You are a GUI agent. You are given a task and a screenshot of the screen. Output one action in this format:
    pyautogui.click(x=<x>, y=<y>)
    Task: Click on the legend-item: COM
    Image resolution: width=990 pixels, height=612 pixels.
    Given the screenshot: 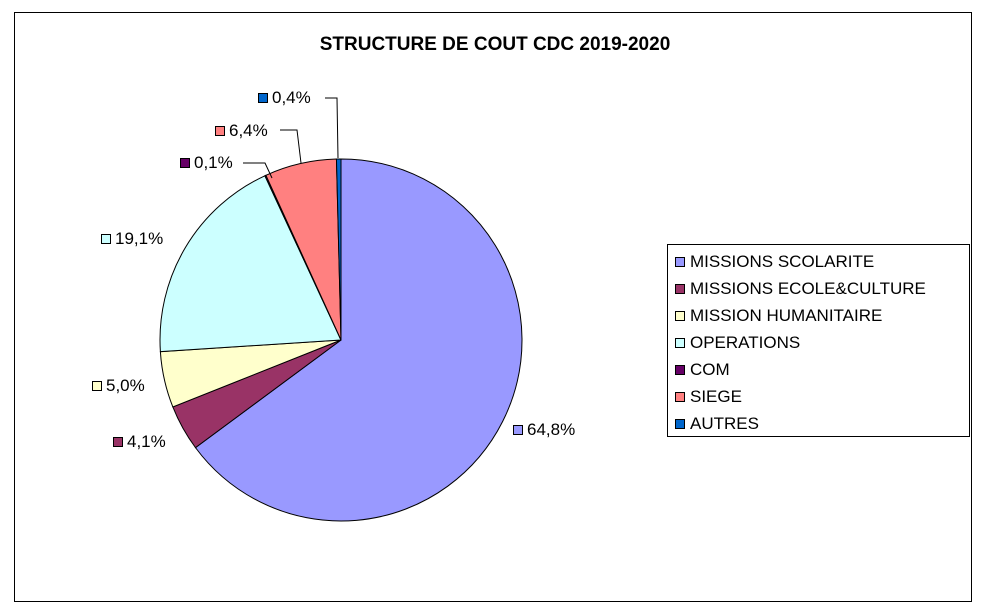 What is the action you would take?
    pyautogui.click(x=822, y=369)
    